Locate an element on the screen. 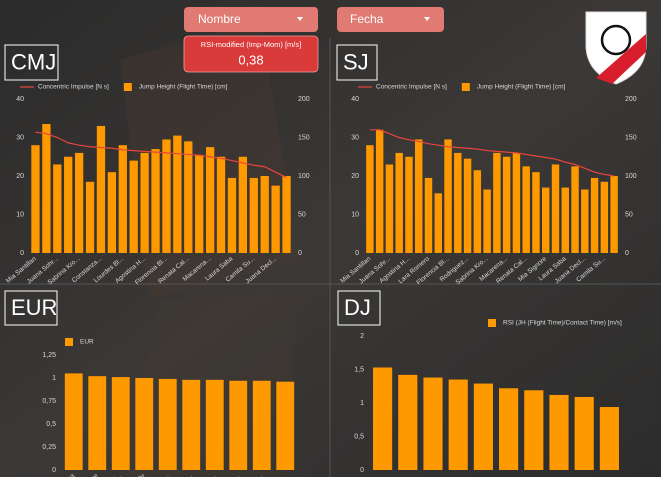 The width and height of the screenshot is (661, 477). y-tick-label: 100 is located at coordinates (304, 176).